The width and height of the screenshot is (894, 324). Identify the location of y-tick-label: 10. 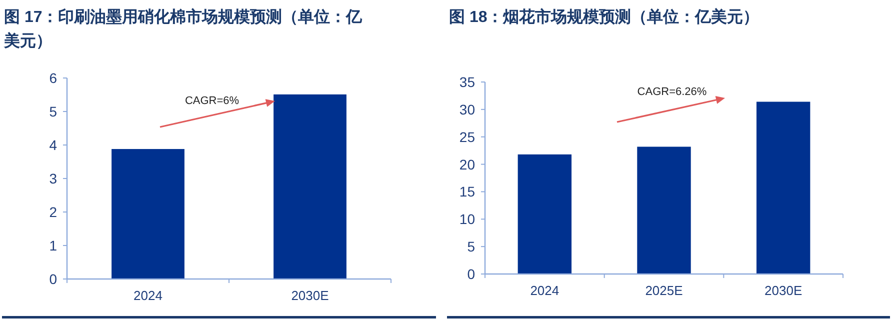
(467, 219).